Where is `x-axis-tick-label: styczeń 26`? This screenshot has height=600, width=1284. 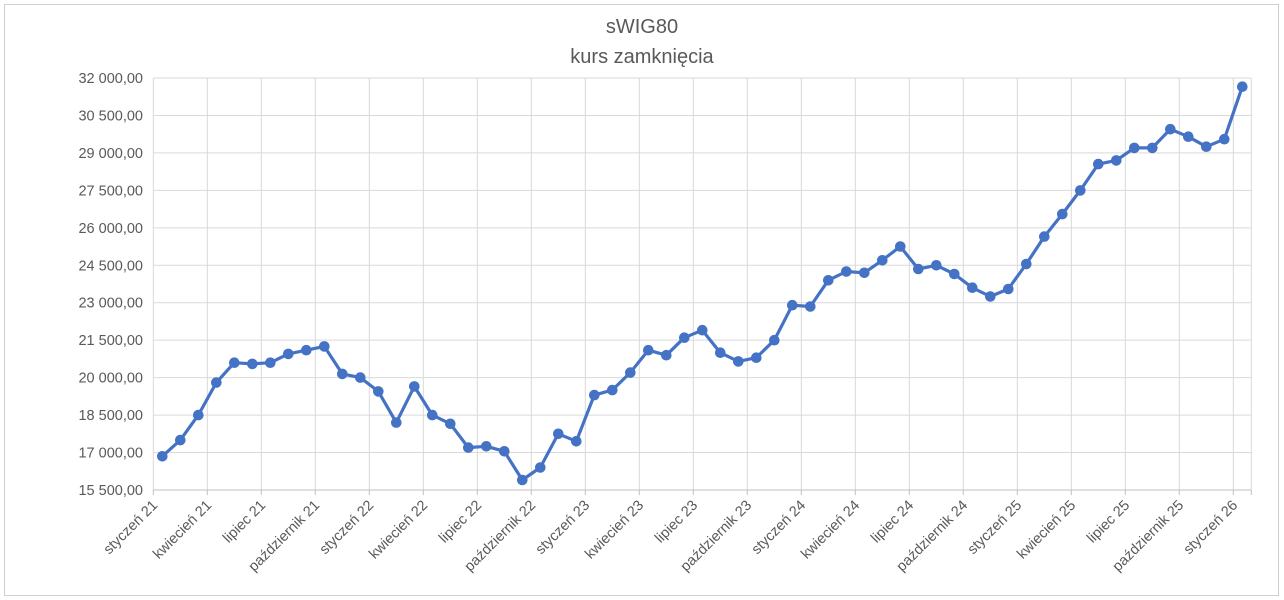 x-axis-tick-label: styczeń 26 is located at coordinates (1211, 528).